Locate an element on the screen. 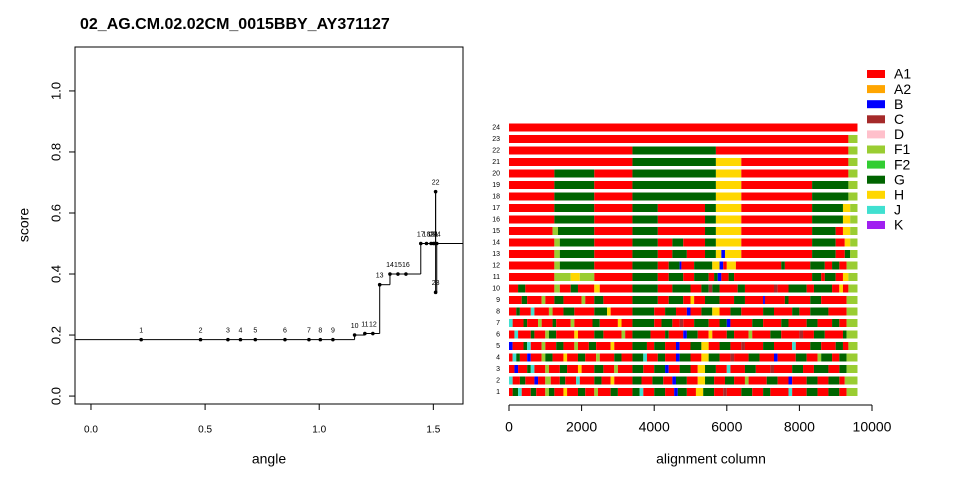 The height and width of the screenshot is (480, 960). x-tick-label: 0.0 is located at coordinates (91, 430).